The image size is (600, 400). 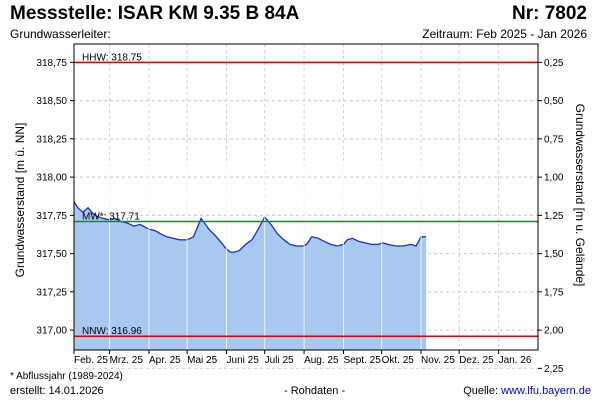 I want to click on source-label: Quelle:, so click(x=482, y=391).